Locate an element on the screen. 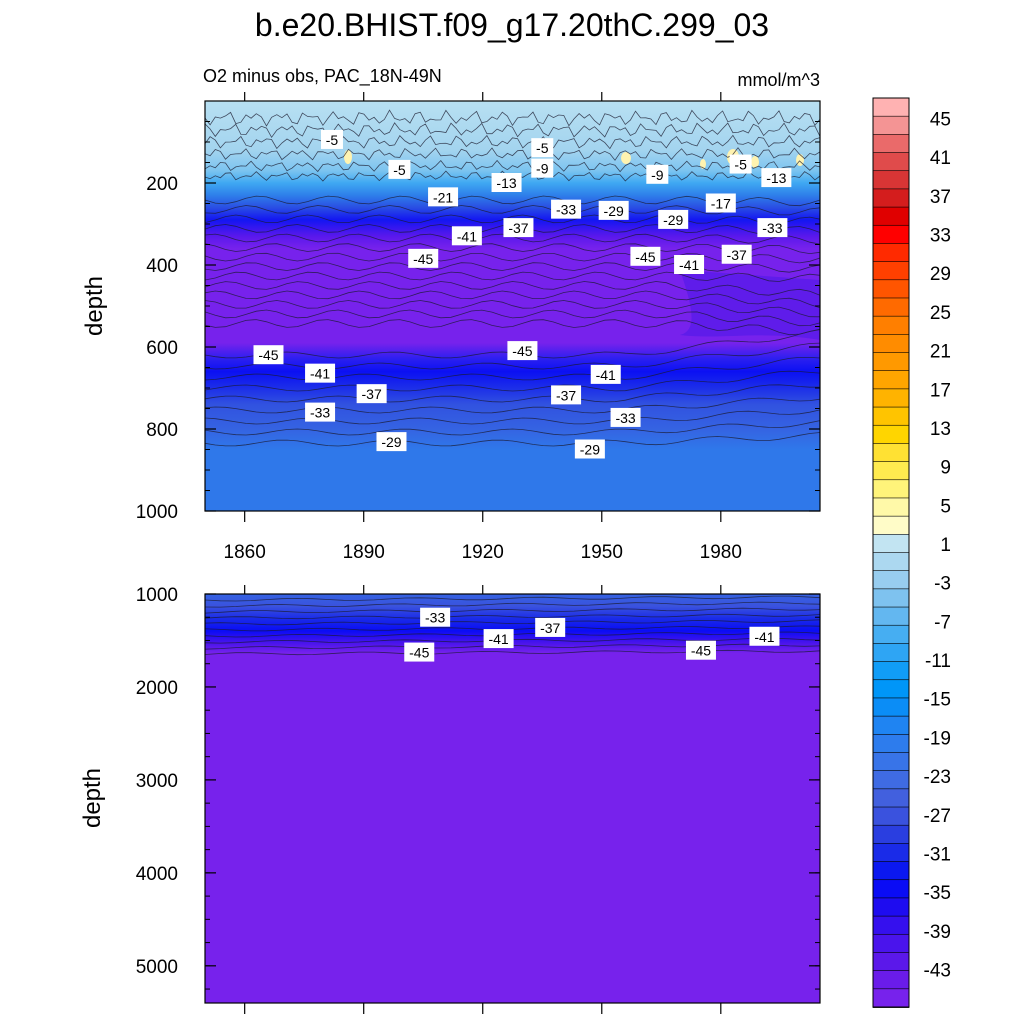 This screenshot has width=1024, height=1029. lower-contour-labels: -33 -37 -41 -45 -45 -41 is located at coordinates (592, 634).